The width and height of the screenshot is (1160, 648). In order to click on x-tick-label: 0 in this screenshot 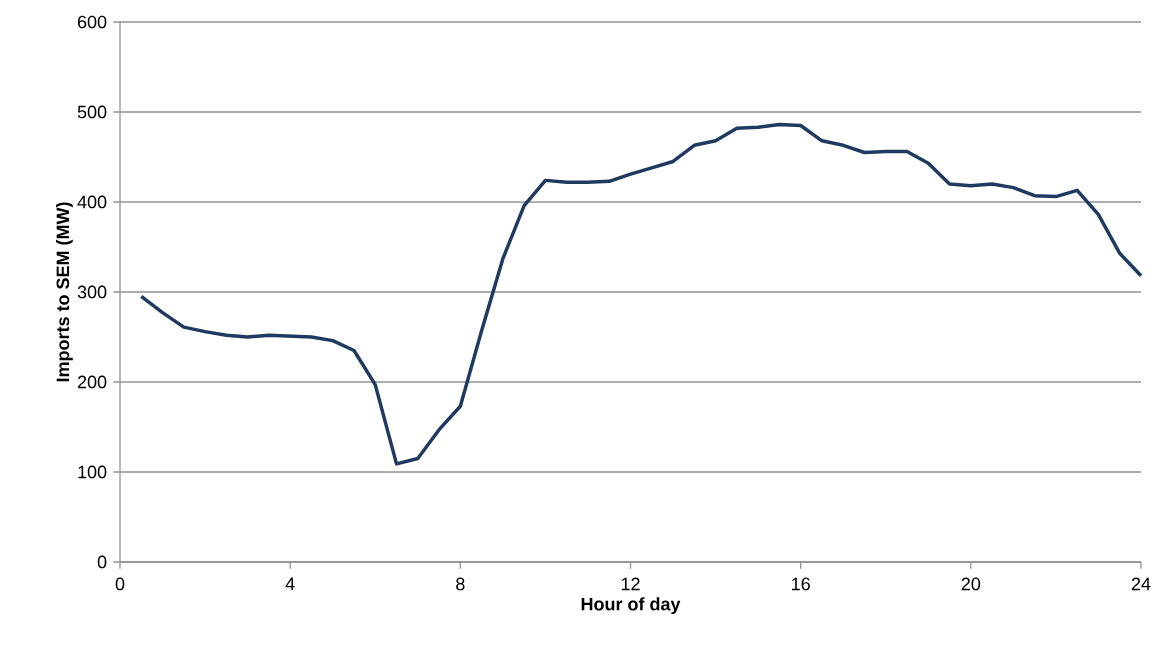, I will do `click(120, 584)`.